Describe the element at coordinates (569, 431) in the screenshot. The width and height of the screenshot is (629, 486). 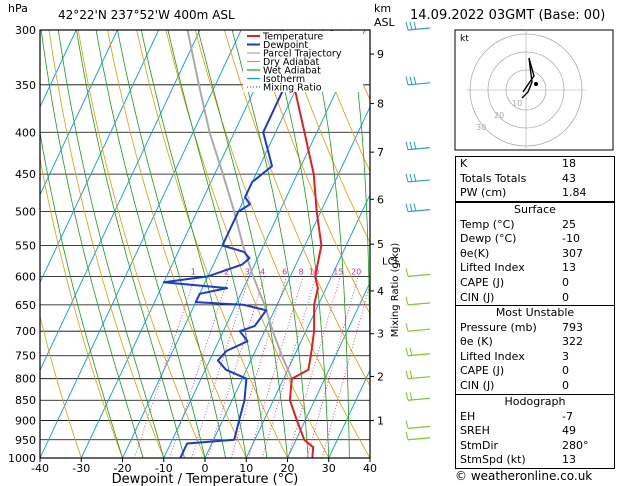
I see `row-value: 49` at that location.